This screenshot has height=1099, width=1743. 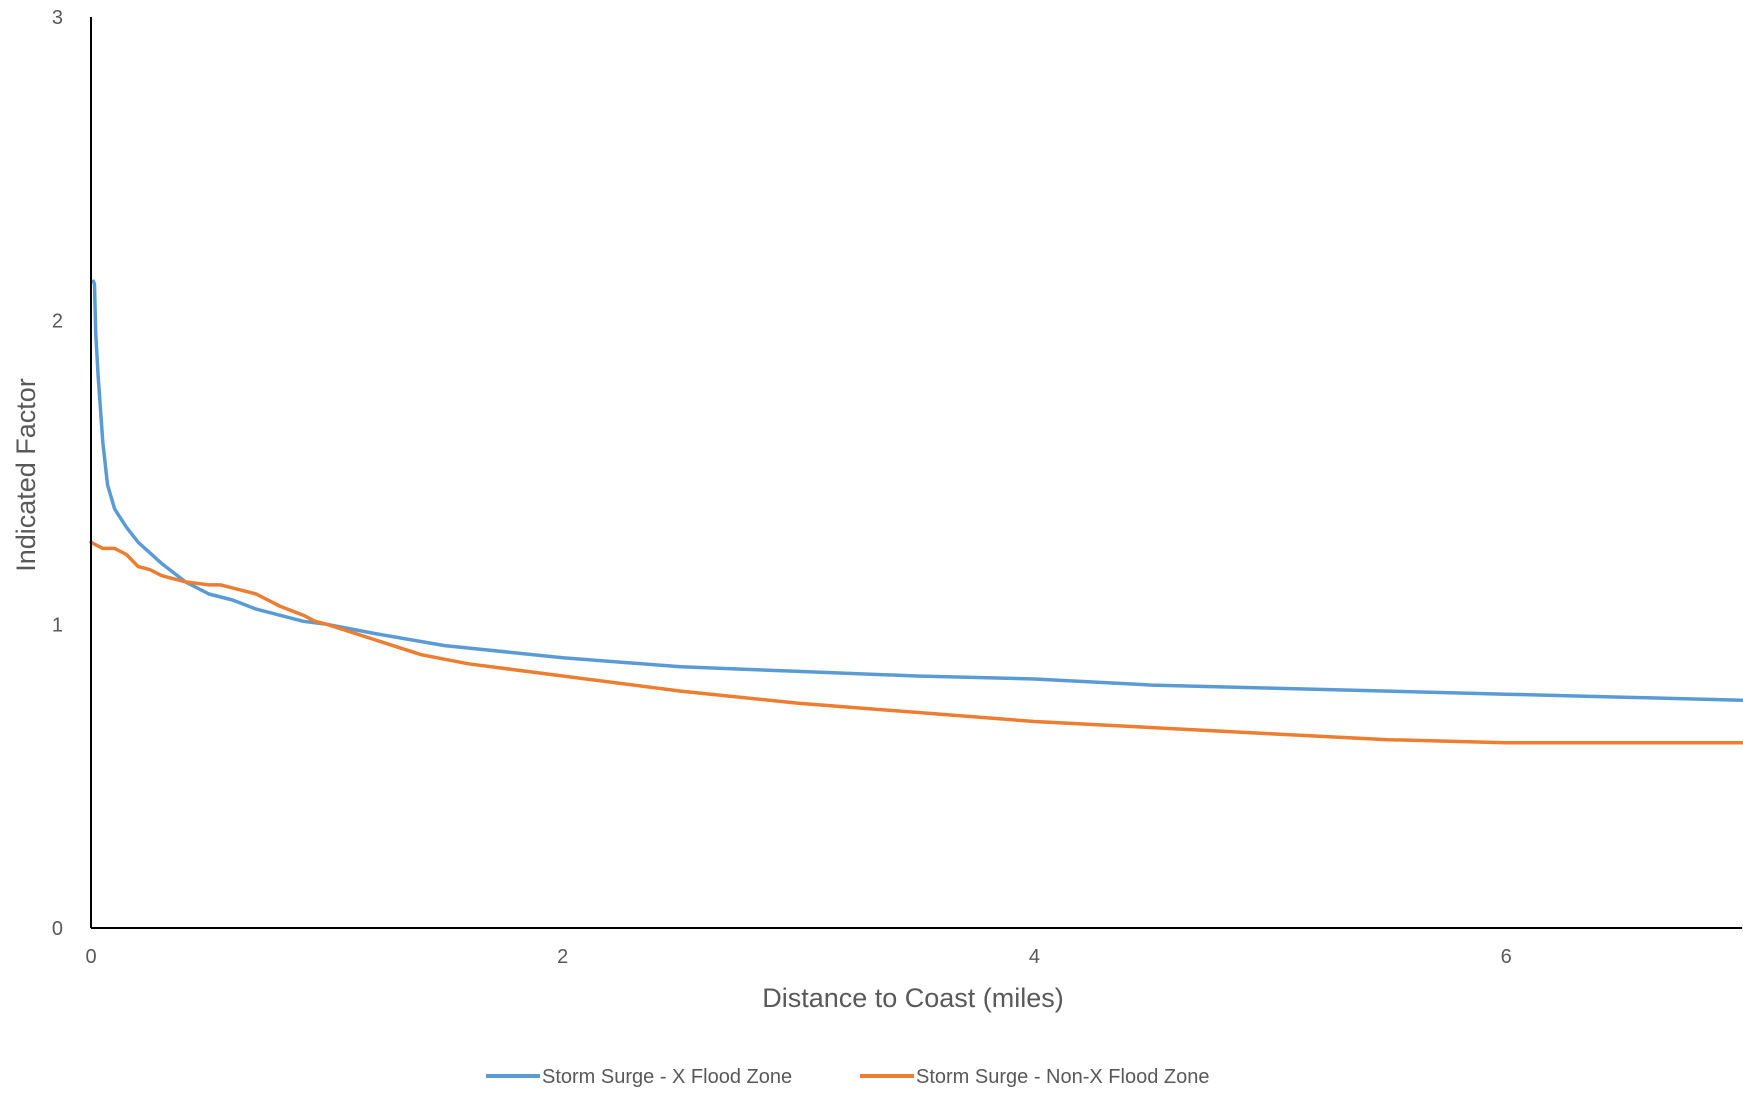 What do you see at coordinates (57, 322) in the screenshot?
I see `y-tick-label: 2` at bounding box center [57, 322].